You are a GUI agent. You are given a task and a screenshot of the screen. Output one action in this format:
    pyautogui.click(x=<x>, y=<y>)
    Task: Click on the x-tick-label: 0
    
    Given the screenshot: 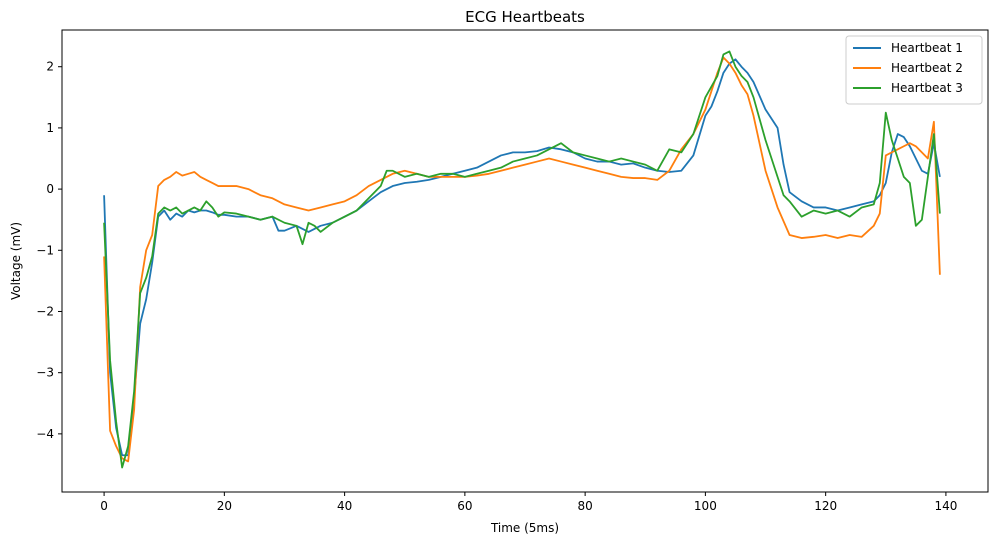 What is the action you would take?
    pyautogui.click(x=104, y=506)
    